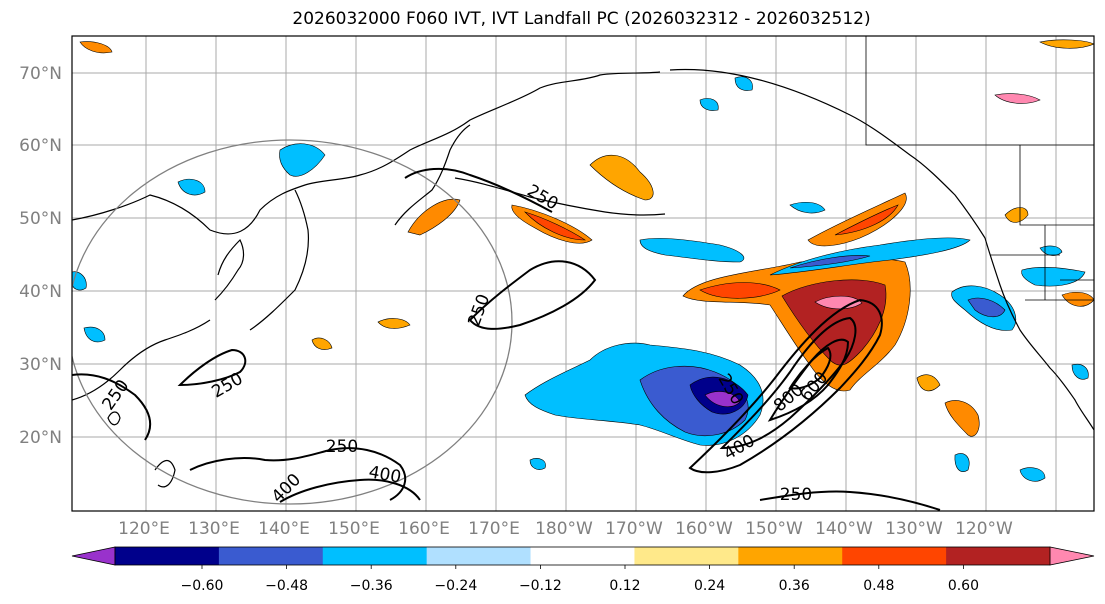  I want to click on coast-philippines, so click(165, 474).